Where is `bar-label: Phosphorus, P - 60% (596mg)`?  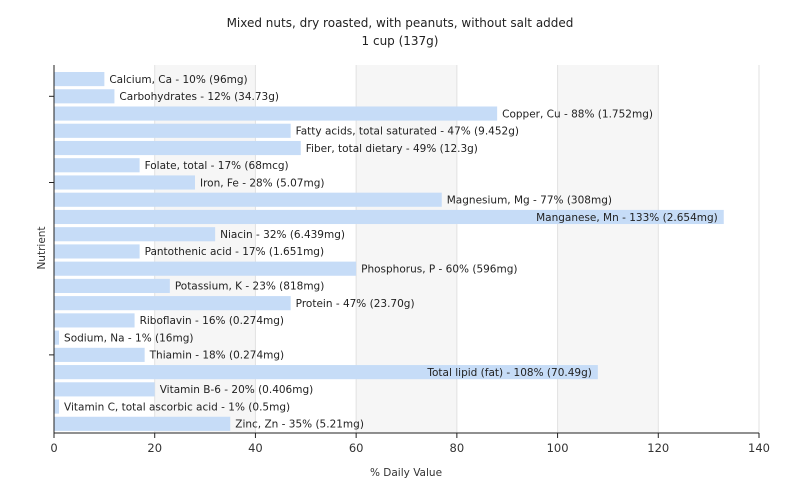 bar-label: Phosphorus, P - 60% (596mg) is located at coordinates (439, 269).